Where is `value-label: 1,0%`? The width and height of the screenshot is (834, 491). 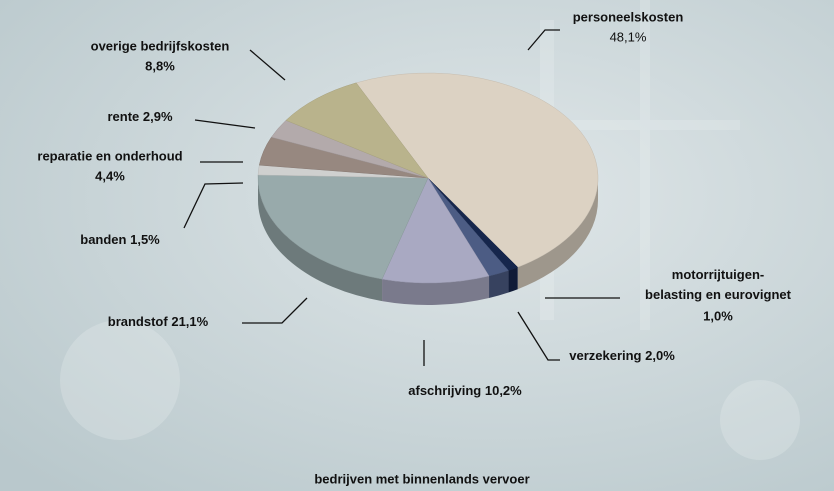 value-label: 1,0% is located at coordinates (718, 315).